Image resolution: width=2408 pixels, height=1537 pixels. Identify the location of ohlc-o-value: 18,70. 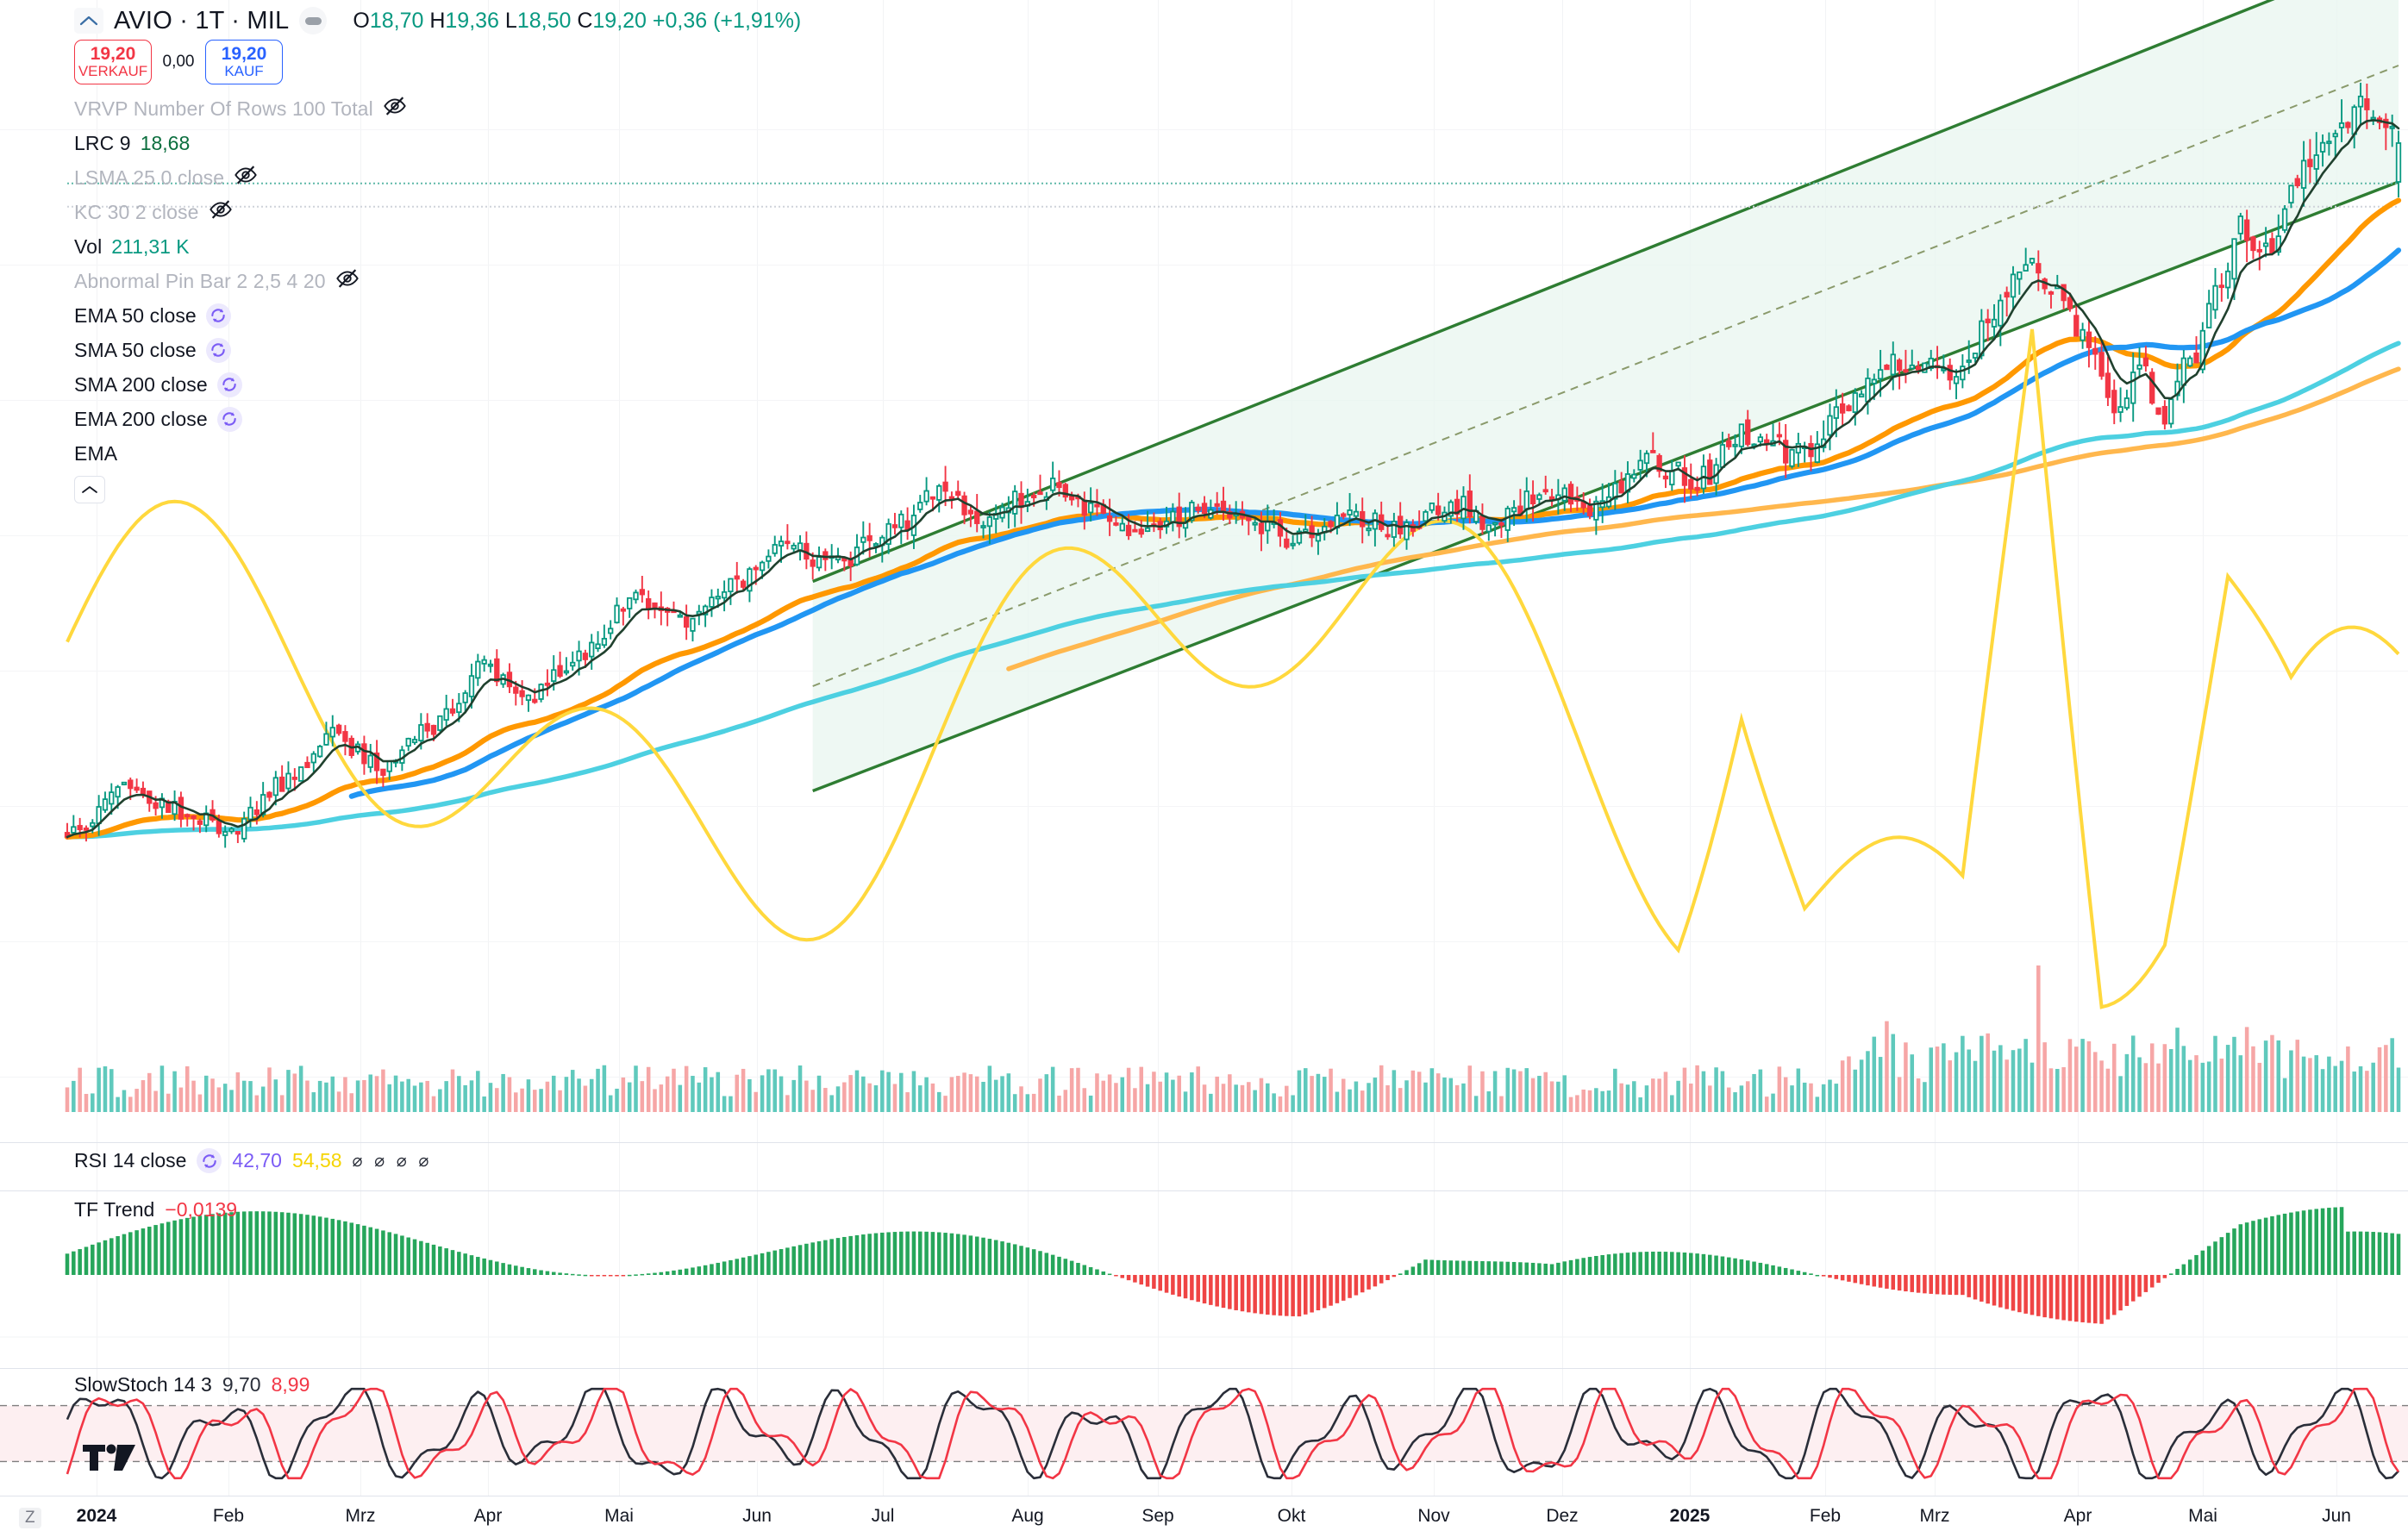
(396, 20).